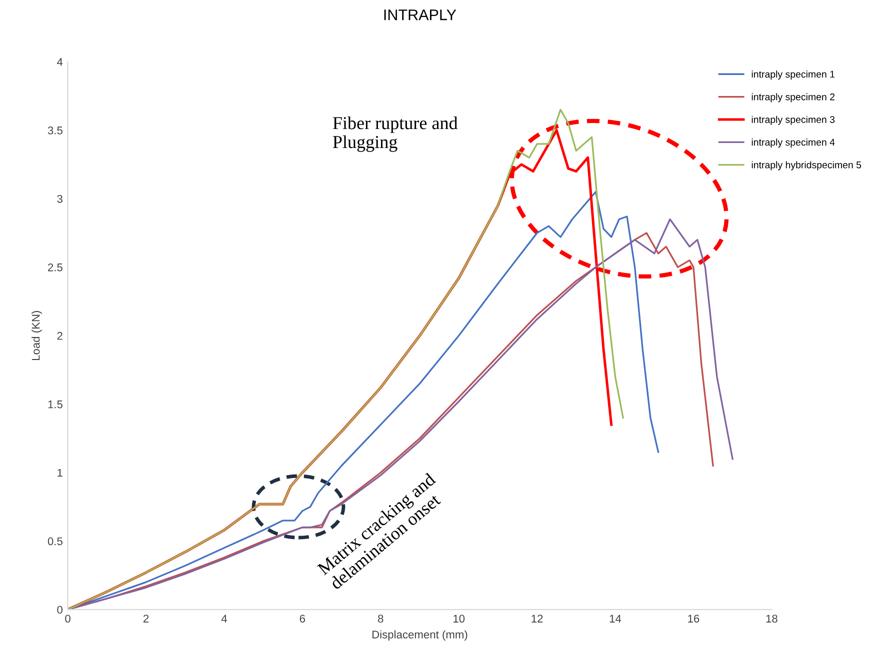  Describe the element at coordinates (55, 541) in the screenshot. I see `y-tick-label: 0.5` at that location.